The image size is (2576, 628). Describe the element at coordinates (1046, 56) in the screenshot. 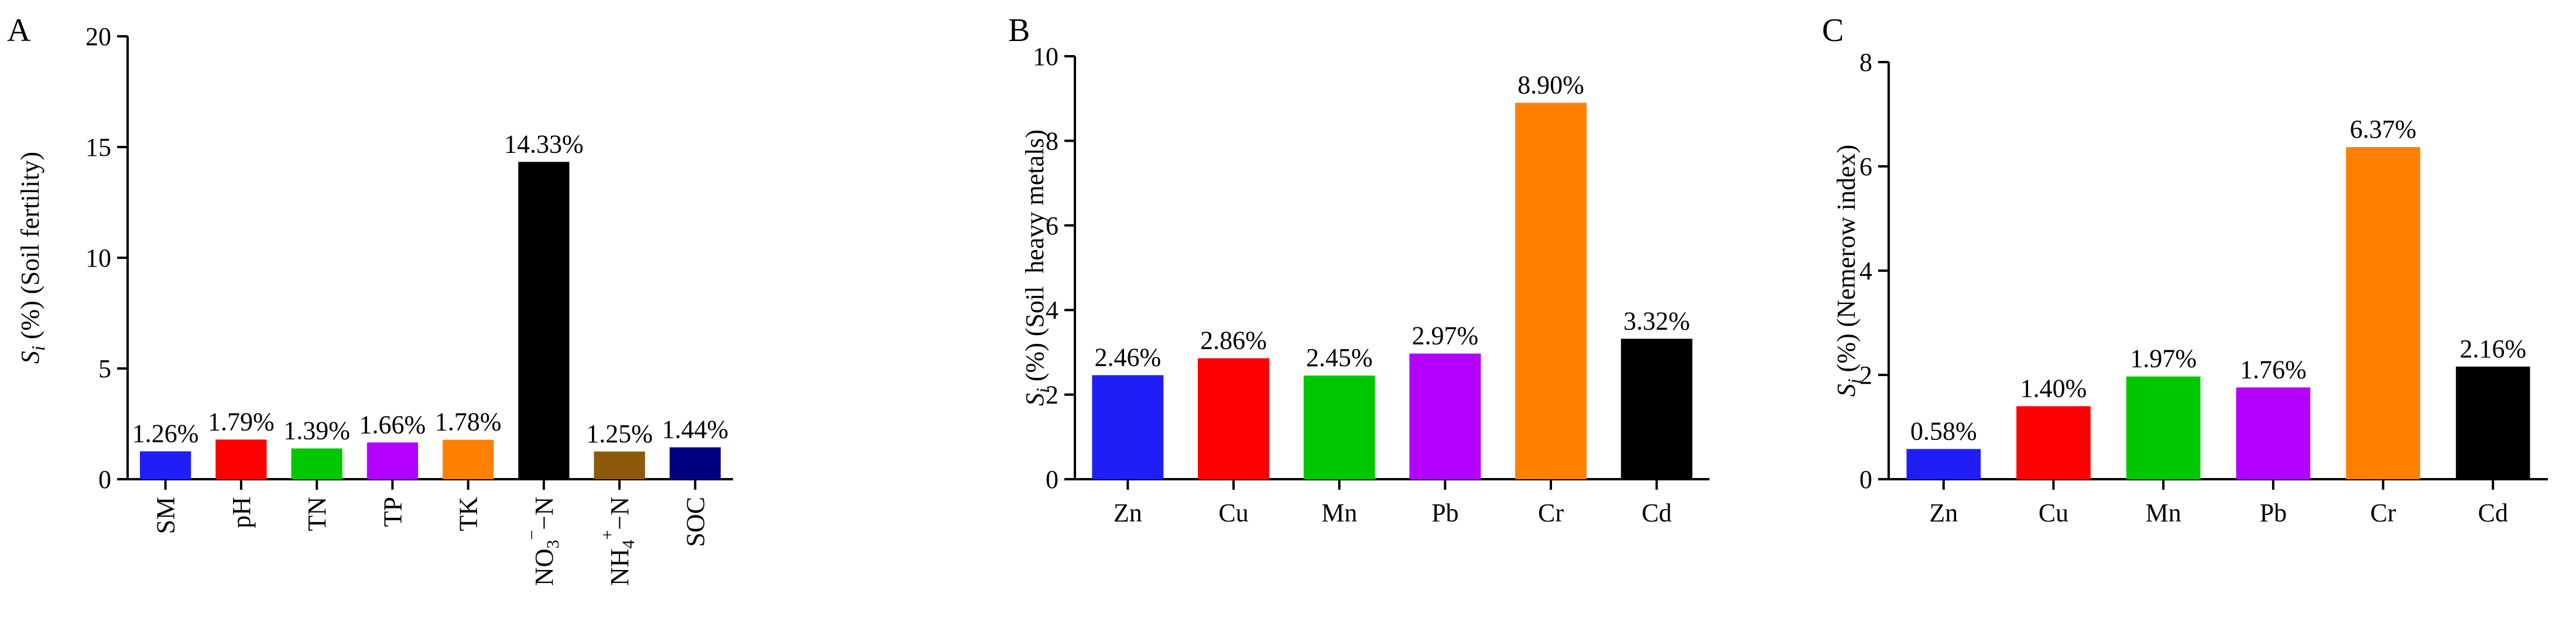

I see `y-tick-label: 10` at that location.